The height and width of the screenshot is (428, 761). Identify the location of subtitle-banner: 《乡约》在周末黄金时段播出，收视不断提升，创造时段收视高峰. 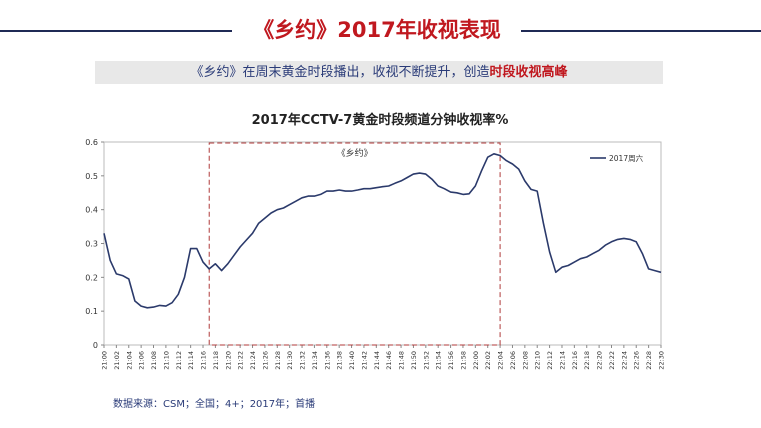
(379, 72).